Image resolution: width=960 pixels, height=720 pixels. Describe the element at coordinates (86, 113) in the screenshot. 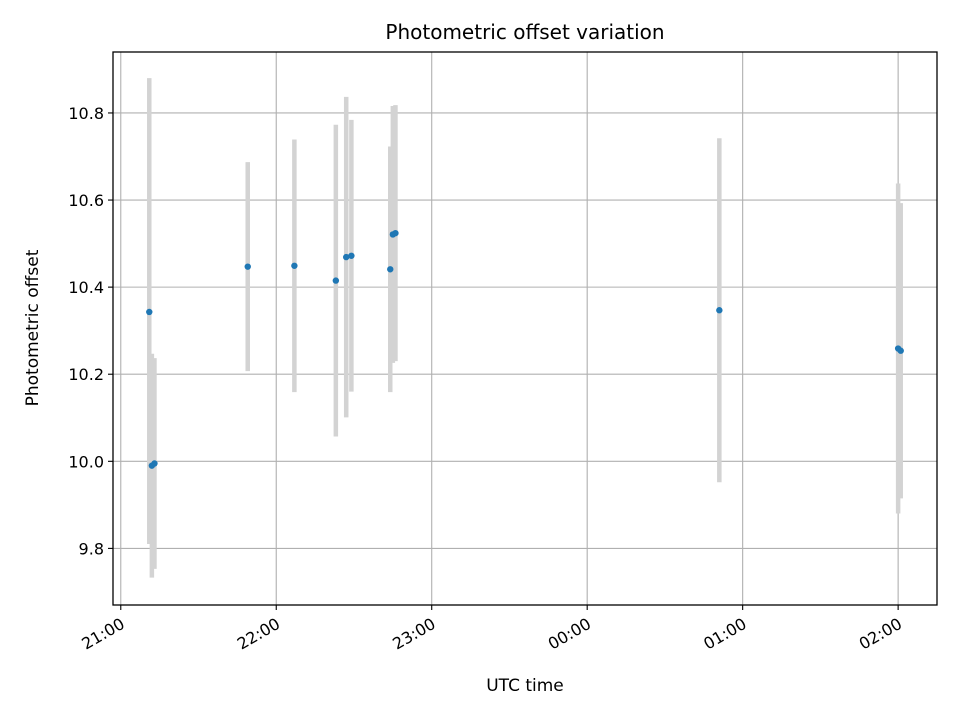

I see `y-tick-label: 10.8` at that location.